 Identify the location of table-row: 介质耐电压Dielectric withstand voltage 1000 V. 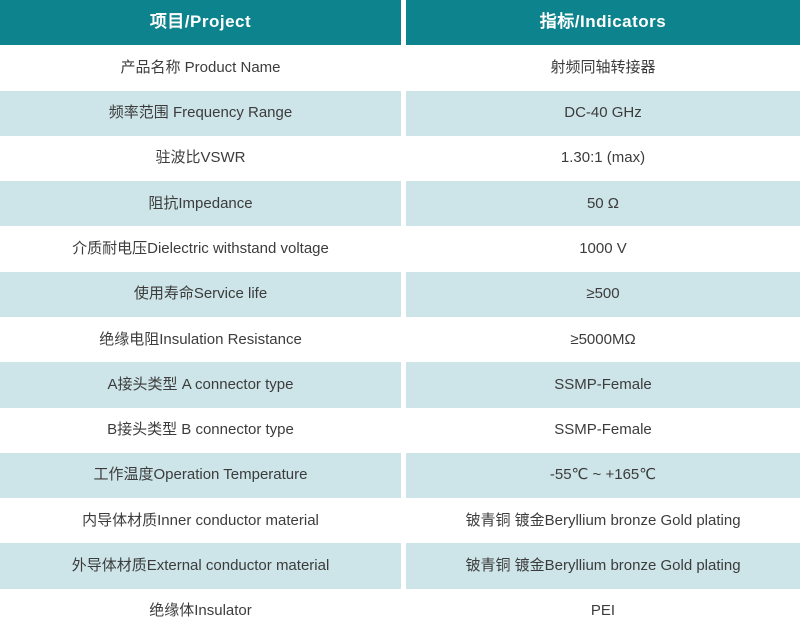
(400, 249).